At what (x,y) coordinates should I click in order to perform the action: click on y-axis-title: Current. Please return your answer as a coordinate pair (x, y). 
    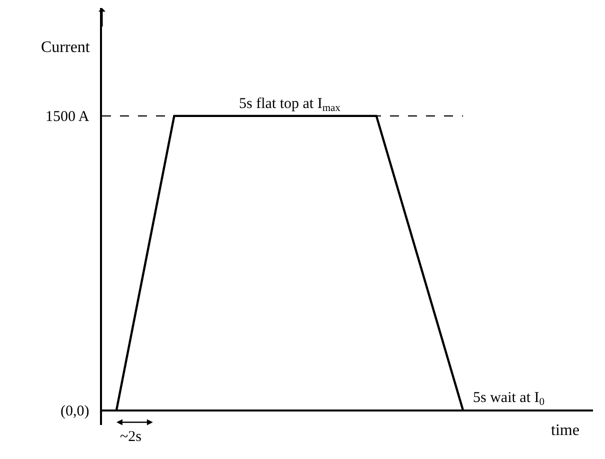
    Looking at the image, I should click on (65, 47).